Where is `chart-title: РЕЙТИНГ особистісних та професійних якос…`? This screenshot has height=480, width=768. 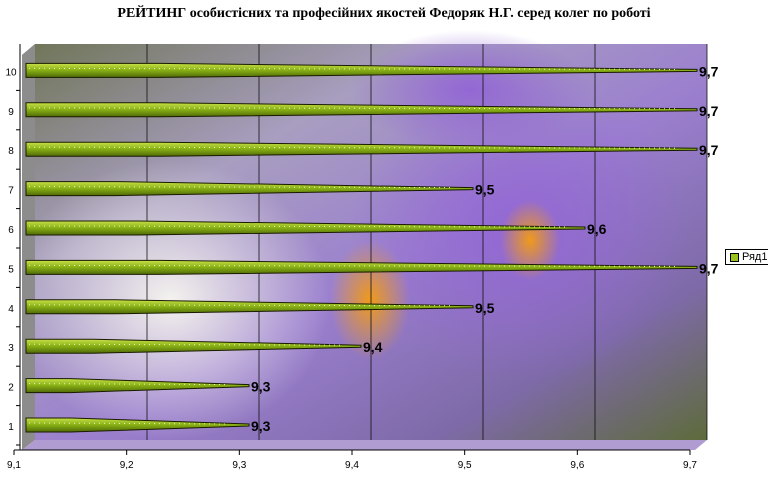 chart-title: РЕЙТИНГ особистісних та професійних якос… is located at coordinates (384, 13).